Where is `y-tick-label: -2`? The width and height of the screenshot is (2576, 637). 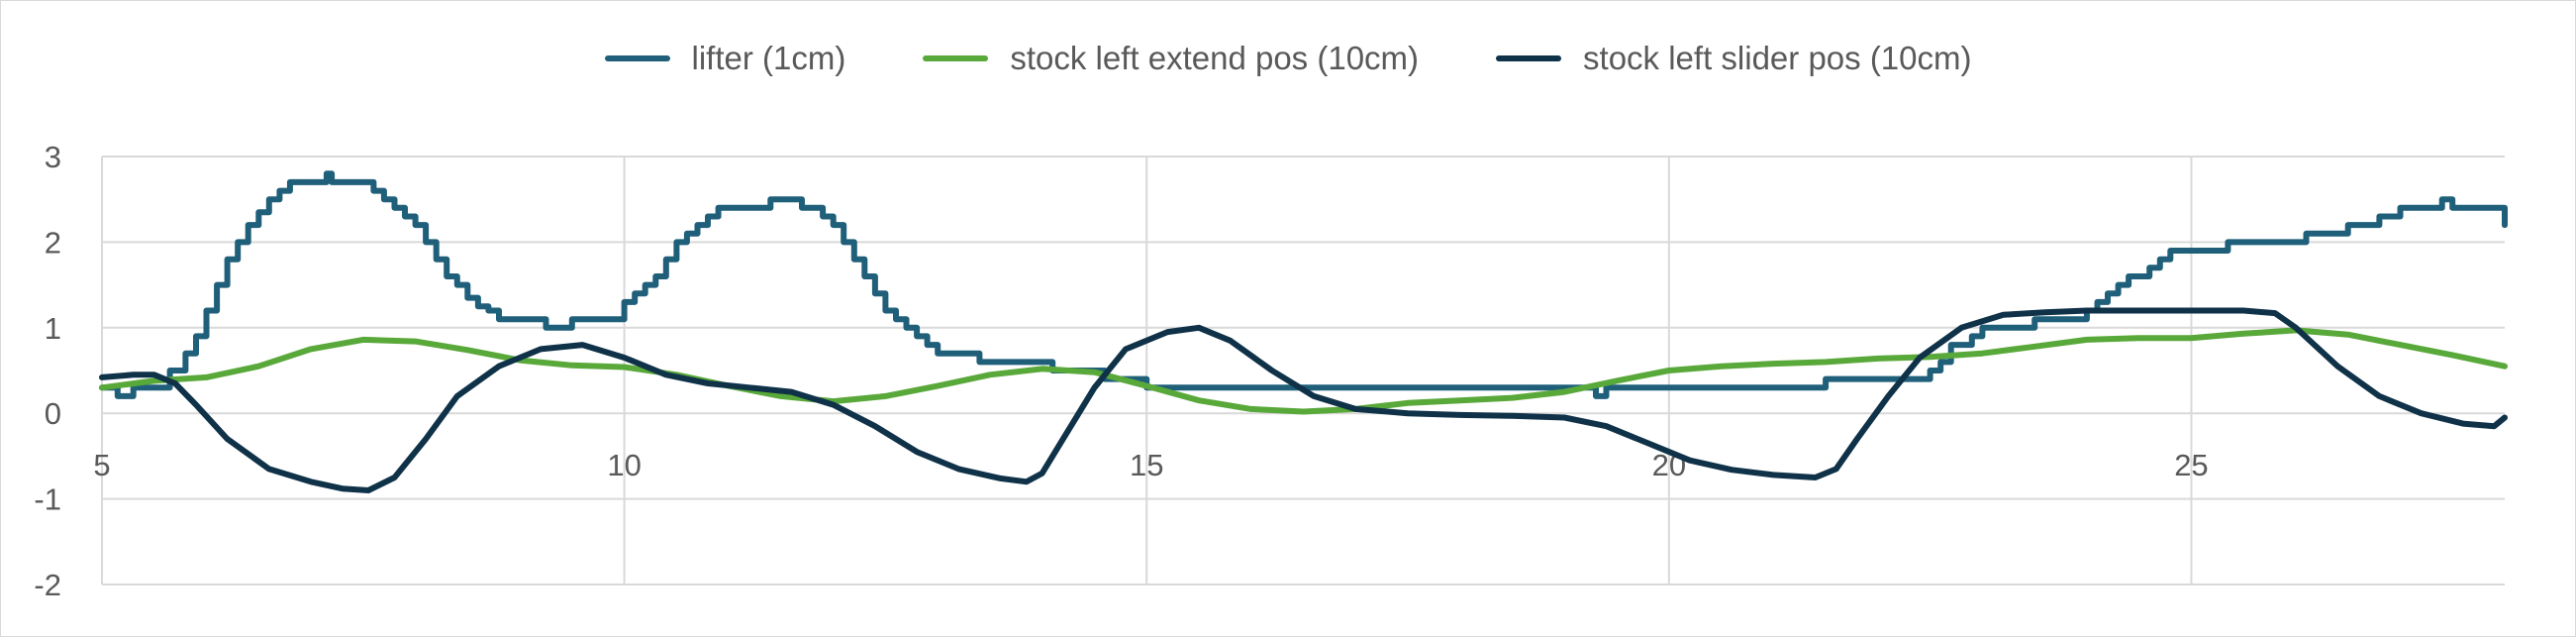
y-tick-label: -2 is located at coordinates (47, 585).